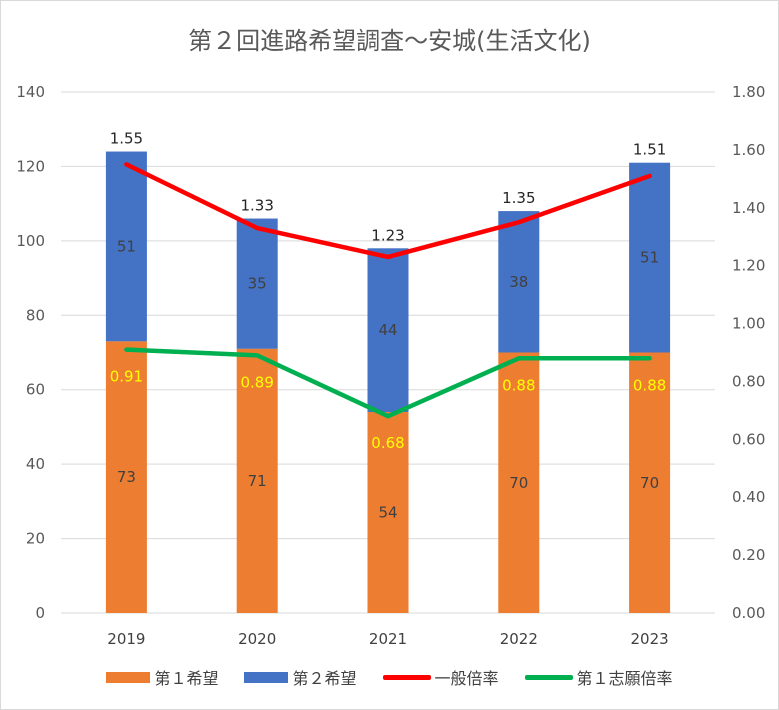 The image size is (779, 710). I want to click on first-choice-ratio-label: 0.68, so click(387, 443).